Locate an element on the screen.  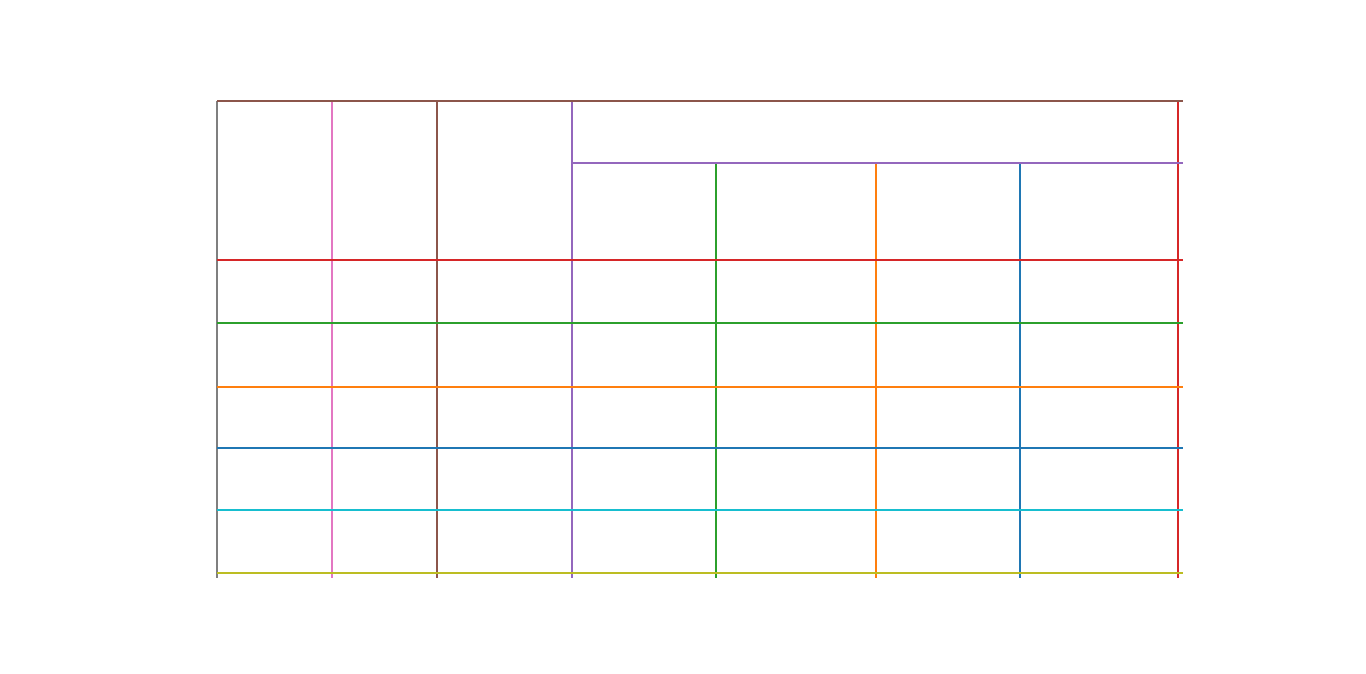
hline-brown is located at coordinates (700, 101).